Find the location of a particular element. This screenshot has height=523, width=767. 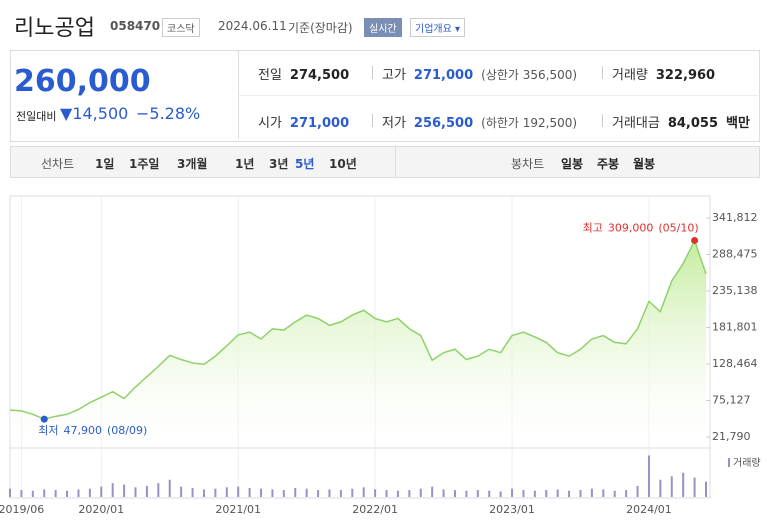

realtime-button: 실시간 is located at coordinates (383, 27).